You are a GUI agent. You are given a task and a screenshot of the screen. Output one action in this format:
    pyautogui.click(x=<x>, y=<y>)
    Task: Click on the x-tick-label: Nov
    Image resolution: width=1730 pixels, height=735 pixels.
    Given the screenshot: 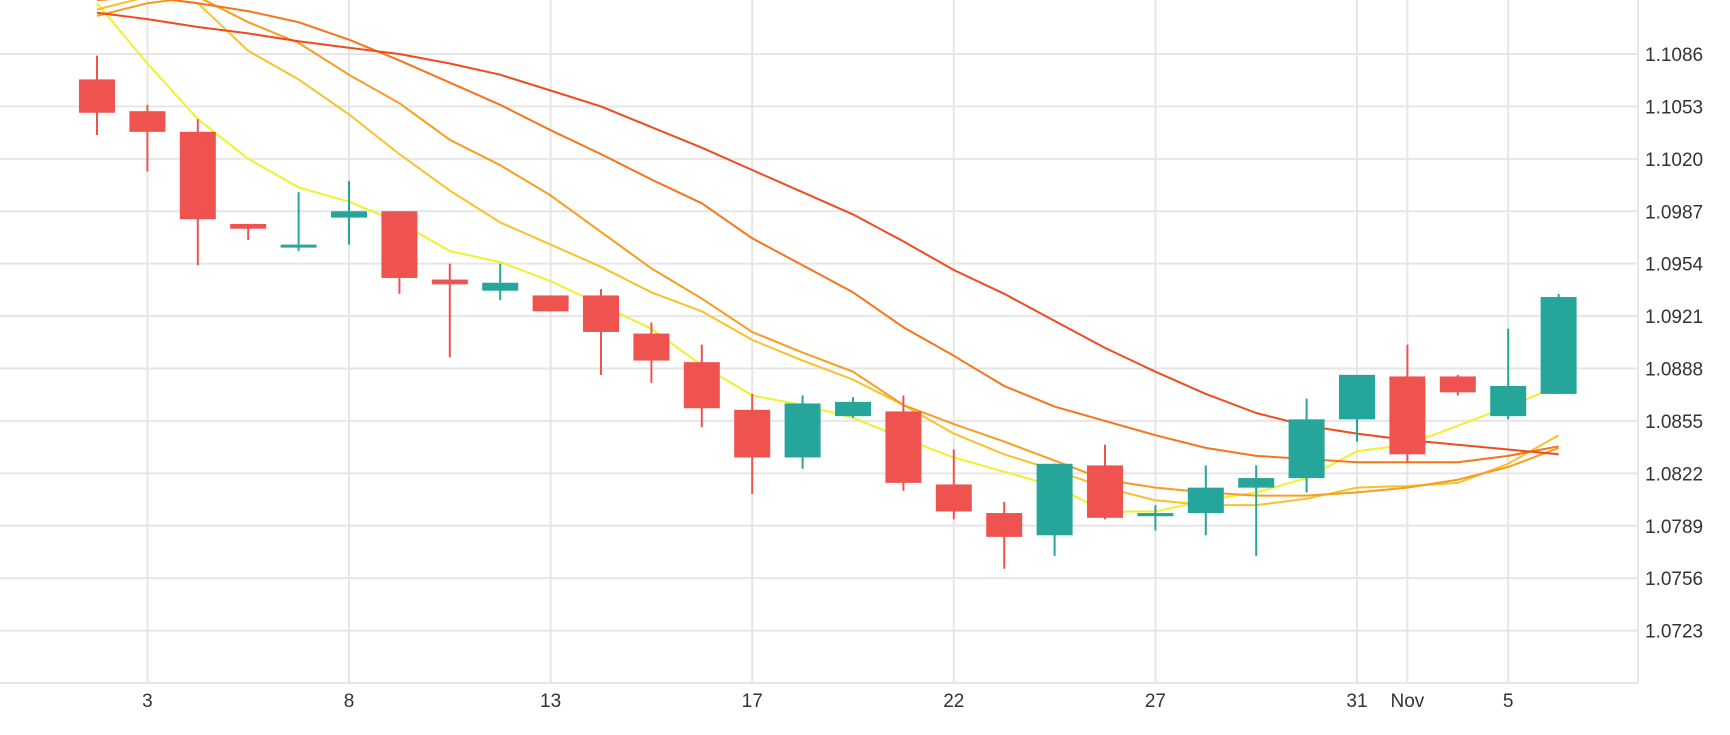 What is the action you would take?
    pyautogui.click(x=1408, y=701)
    